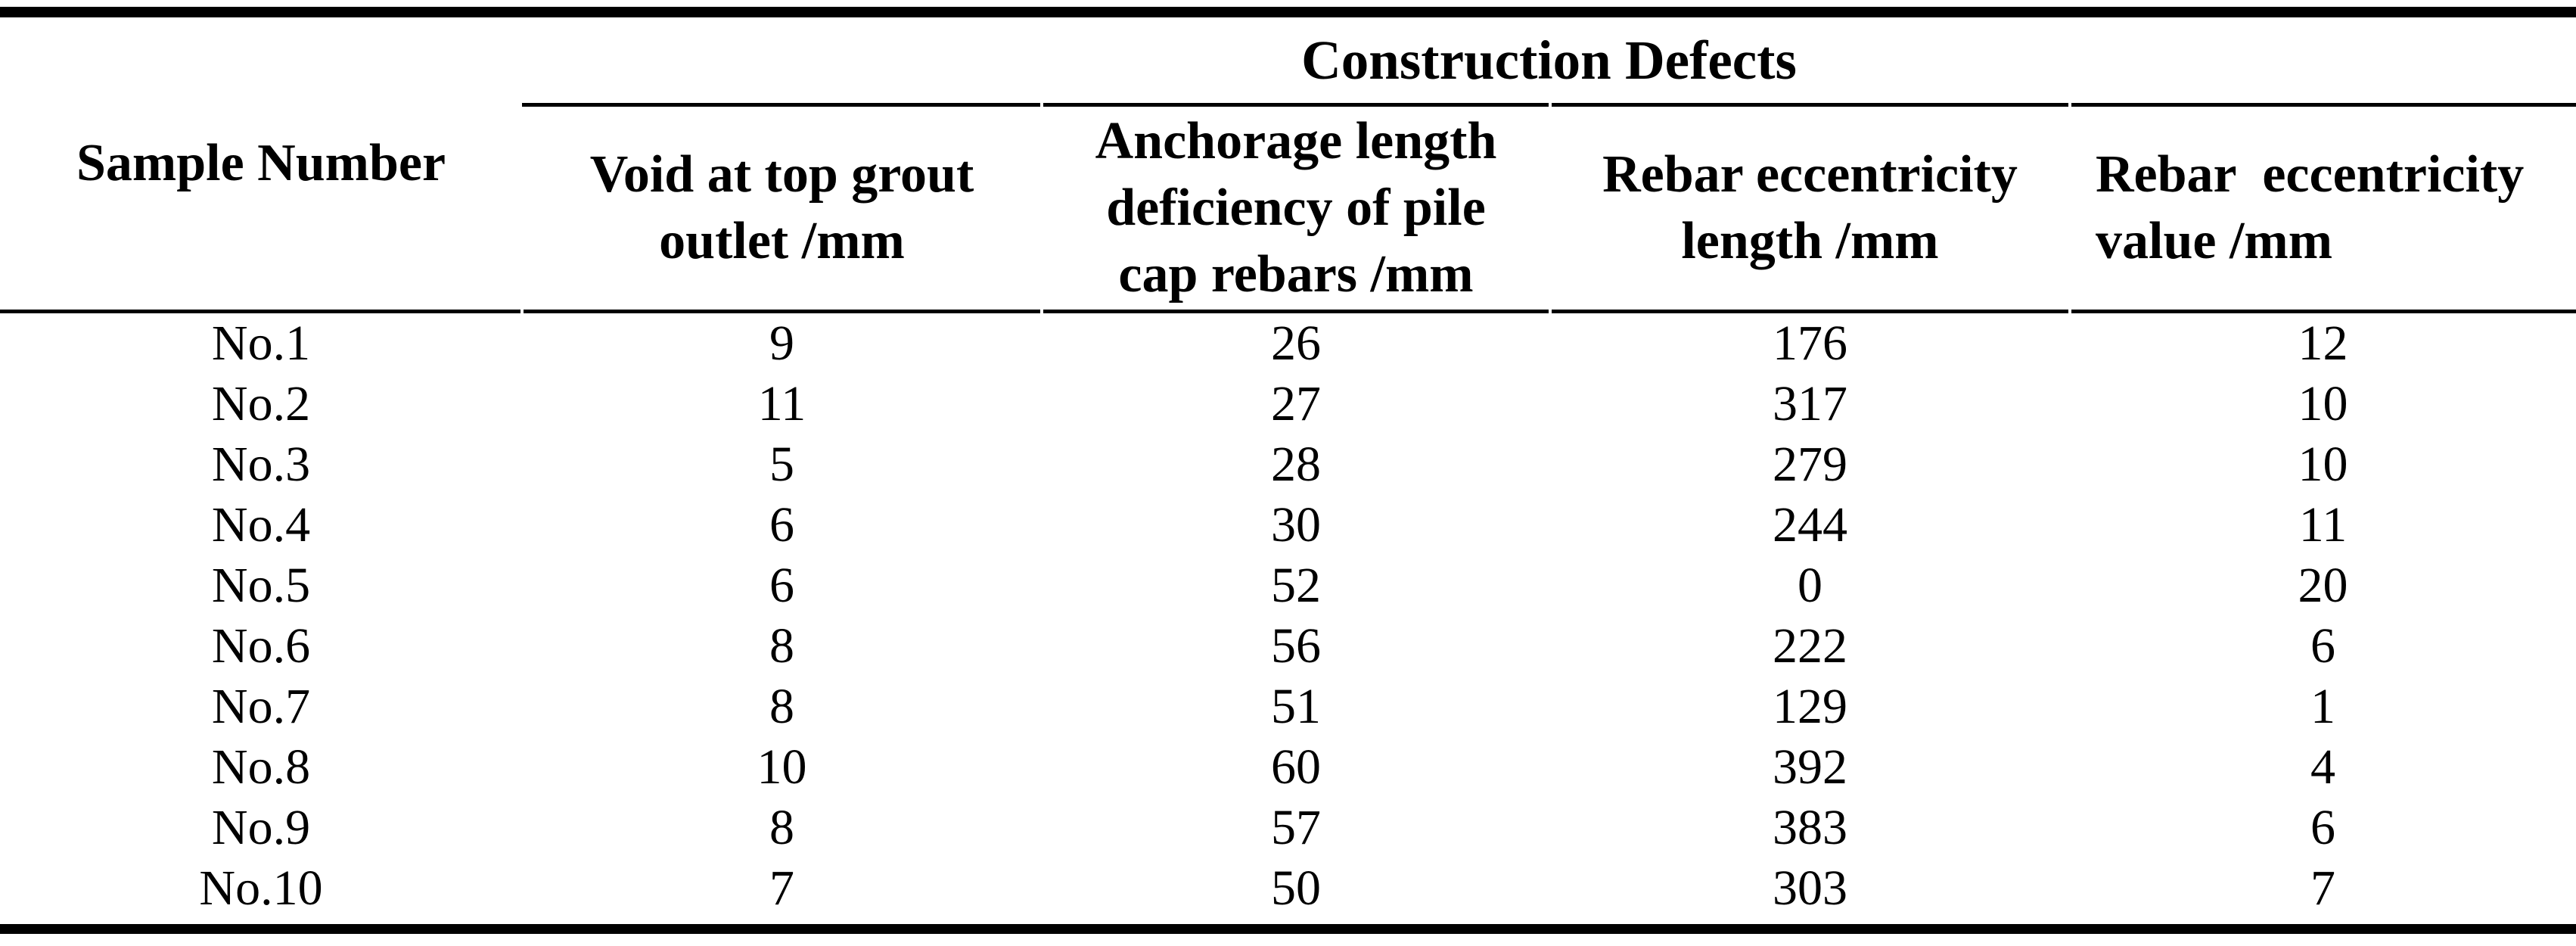 This screenshot has height=946, width=2576. Describe the element at coordinates (261, 404) in the screenshot. I see `sample-number-cell: No.2` at that location.